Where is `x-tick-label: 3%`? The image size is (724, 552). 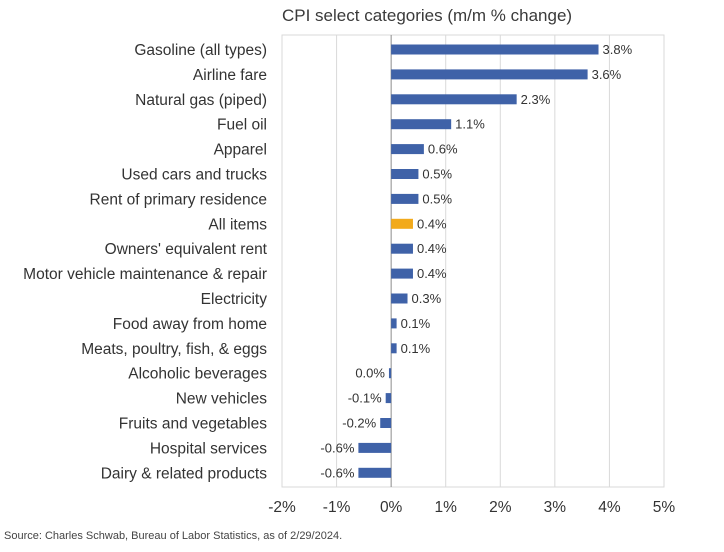
x-tick-label: 3% is located at coordinates (555, 507).